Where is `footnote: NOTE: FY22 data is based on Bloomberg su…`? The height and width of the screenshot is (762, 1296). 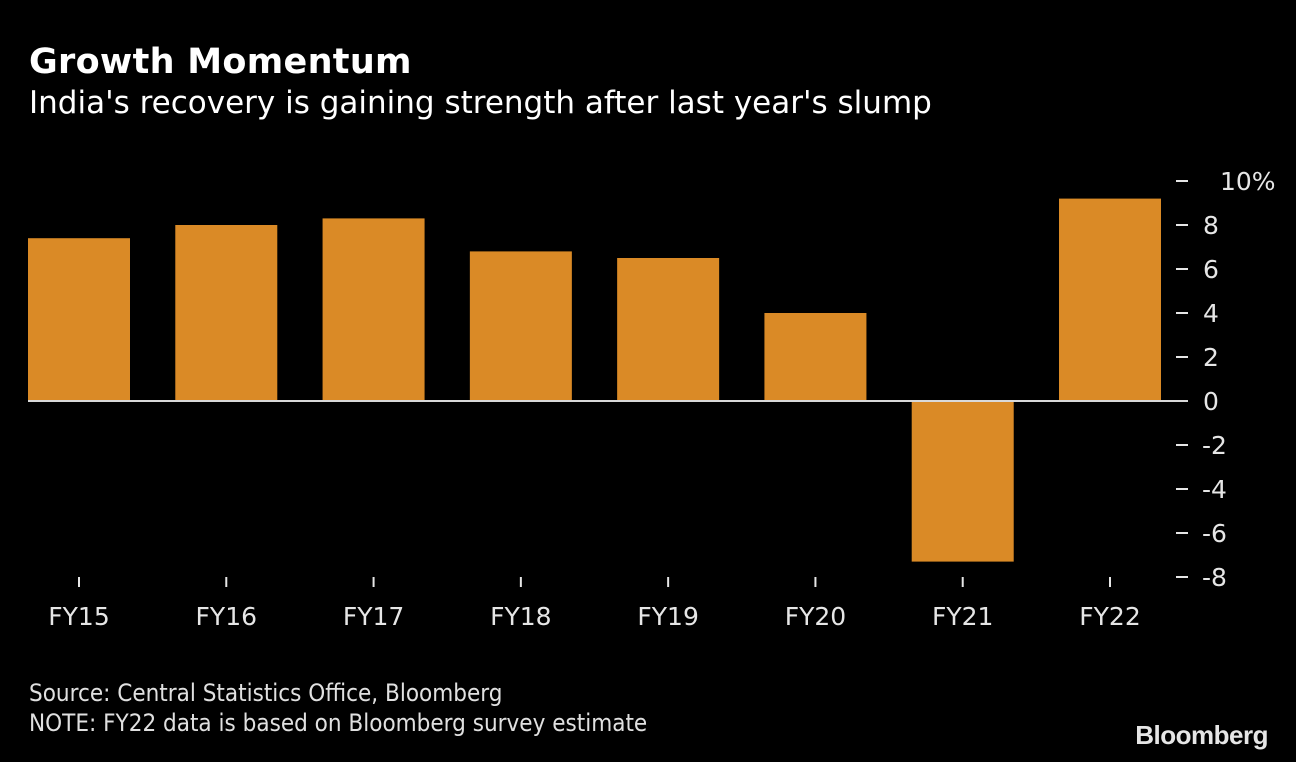 footnote: NOTE: FY22 data is based on Bloomberg su… is located at coordinates (338, 723).